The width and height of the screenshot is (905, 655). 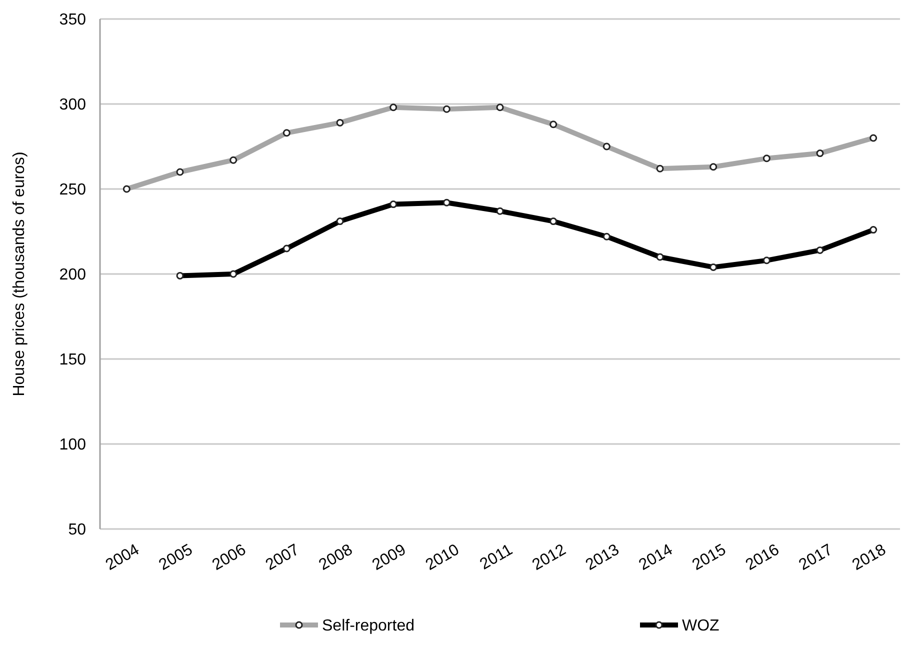 What do you see at coordinates (762, 557) in the screenshot?
I see `x-tick-label: 2016` at bounding box center [762, 557].